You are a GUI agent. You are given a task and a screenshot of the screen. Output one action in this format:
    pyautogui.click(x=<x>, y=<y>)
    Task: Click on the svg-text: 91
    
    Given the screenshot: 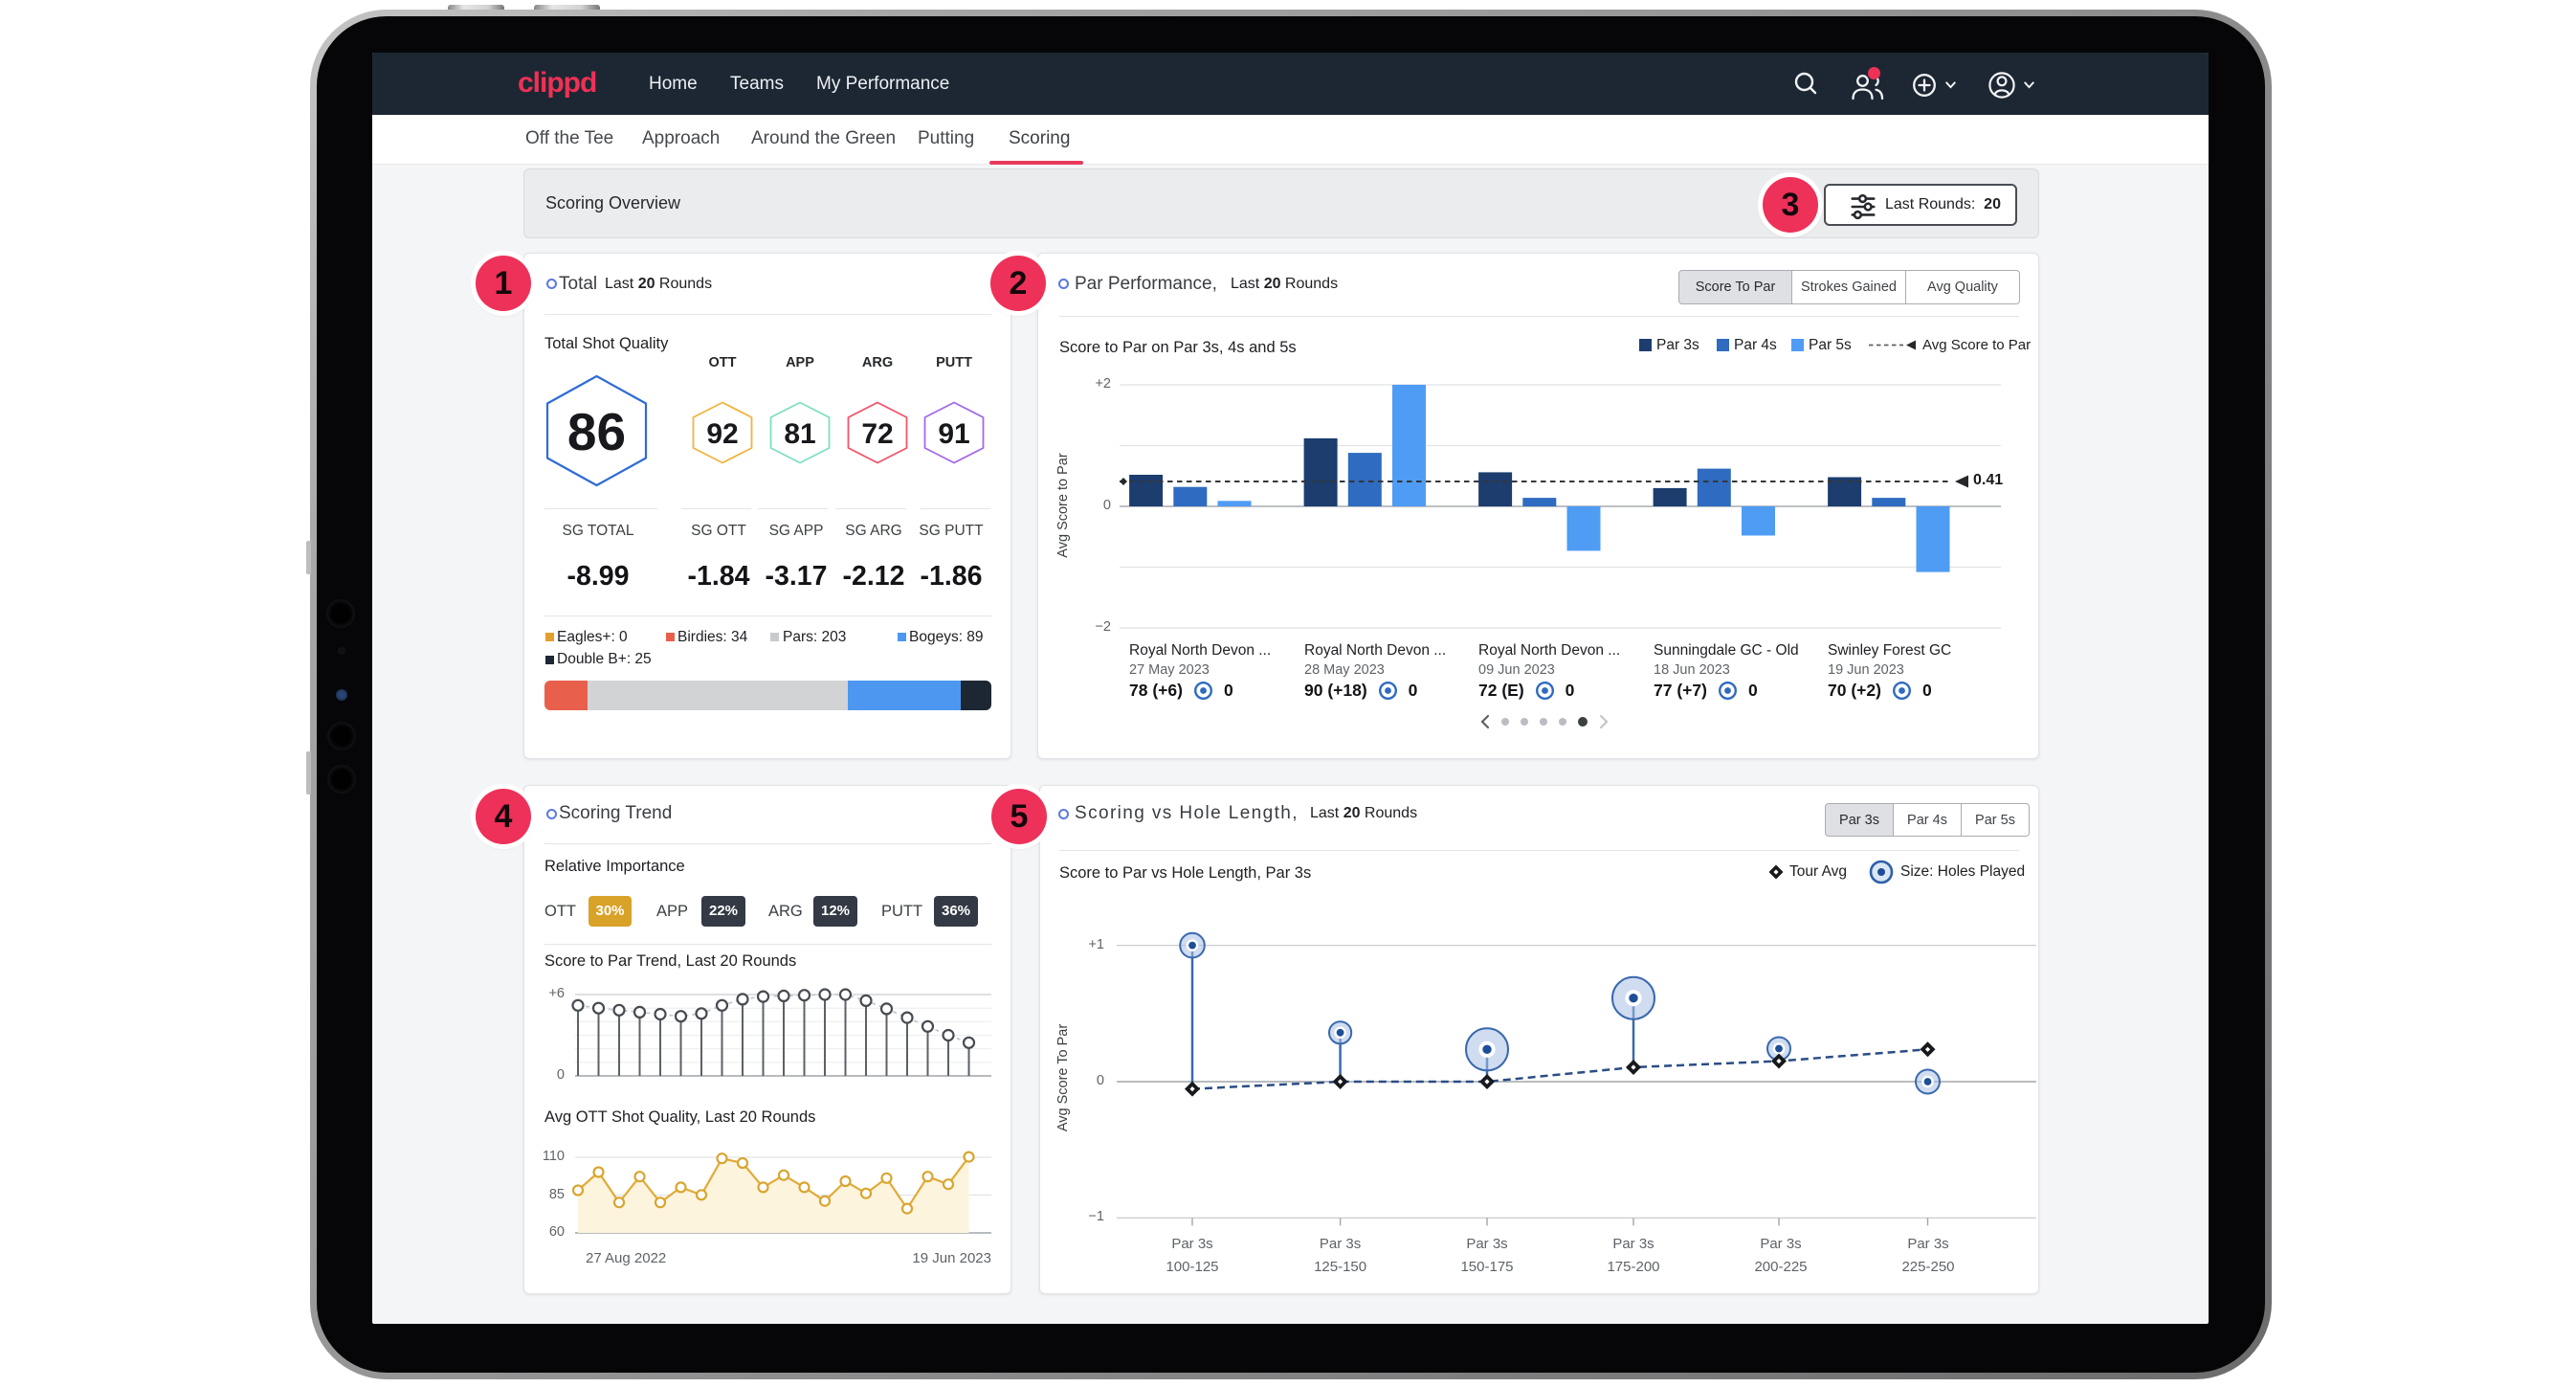 What is the action you would take?
    pyautogui.click(x=953, y=434)
    